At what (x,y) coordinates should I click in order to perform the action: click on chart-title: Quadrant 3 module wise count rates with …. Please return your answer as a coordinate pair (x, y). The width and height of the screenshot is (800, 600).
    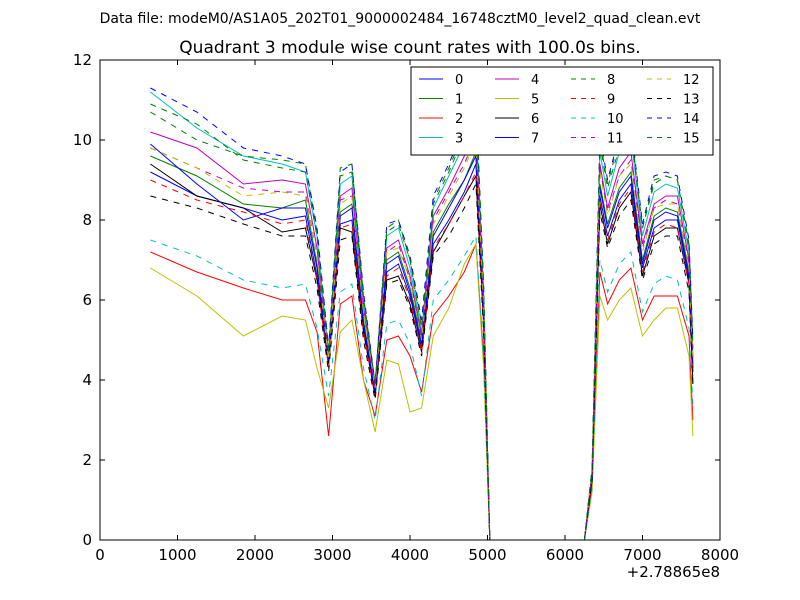
    Looking at the image, I should click on (409, 48).